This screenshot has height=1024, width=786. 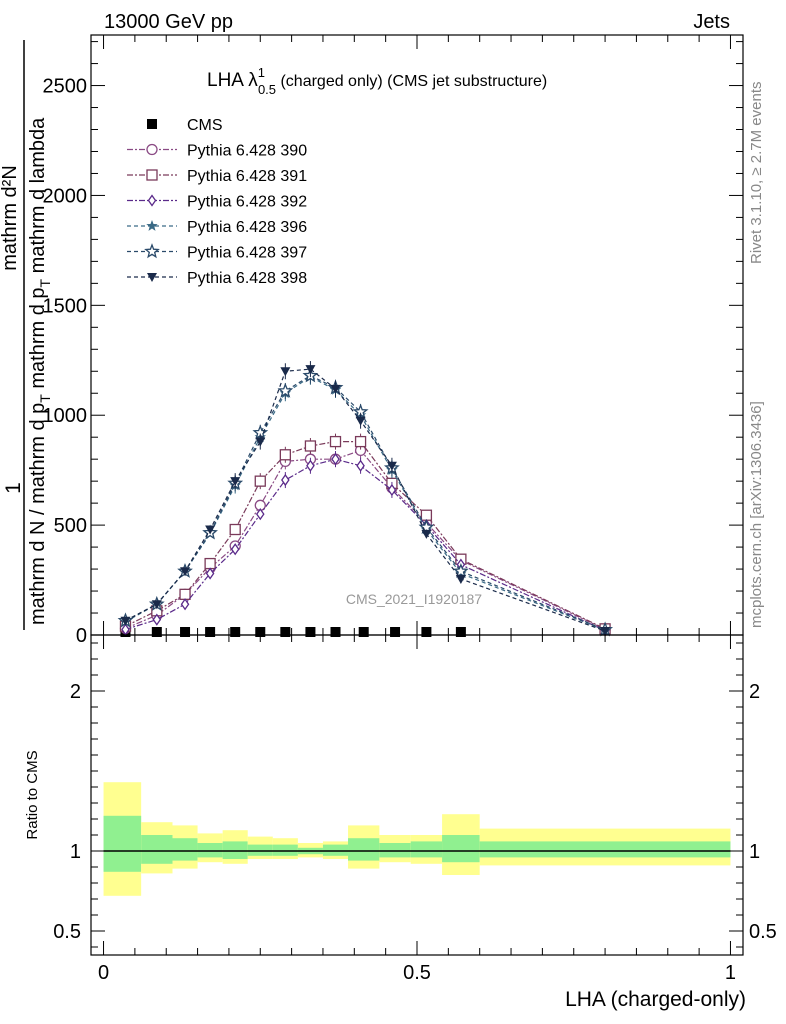 I want to click on legend-item: Pythia 6.428 396, so click(x=217, y=227).